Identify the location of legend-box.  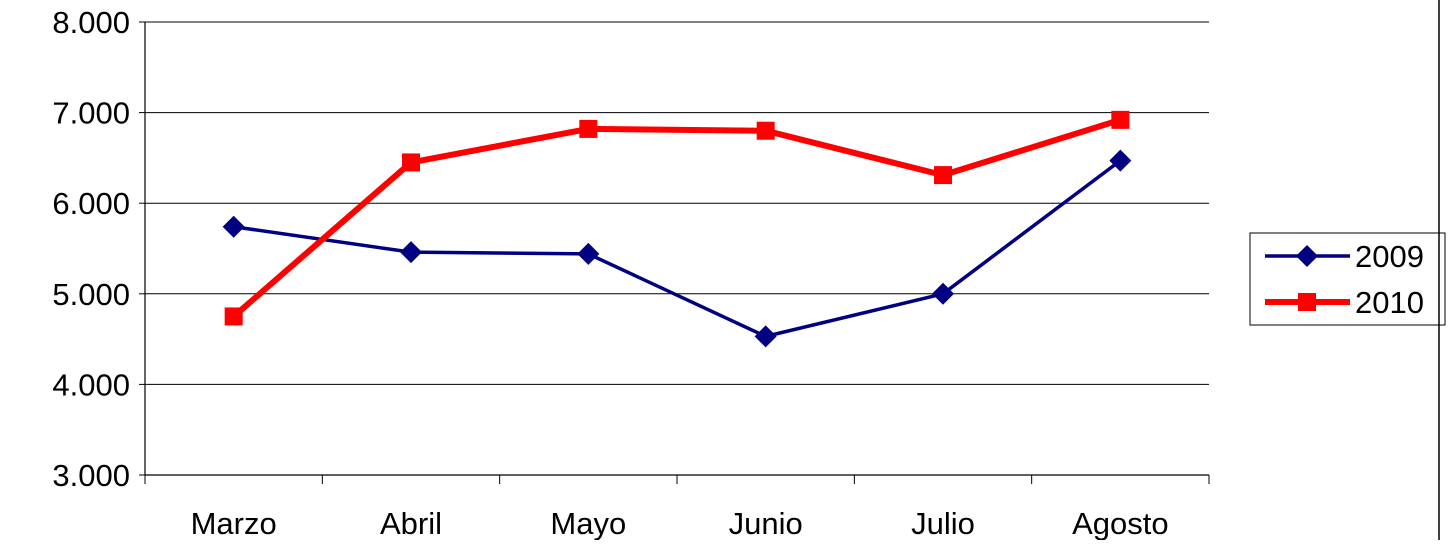
(1347, 279).